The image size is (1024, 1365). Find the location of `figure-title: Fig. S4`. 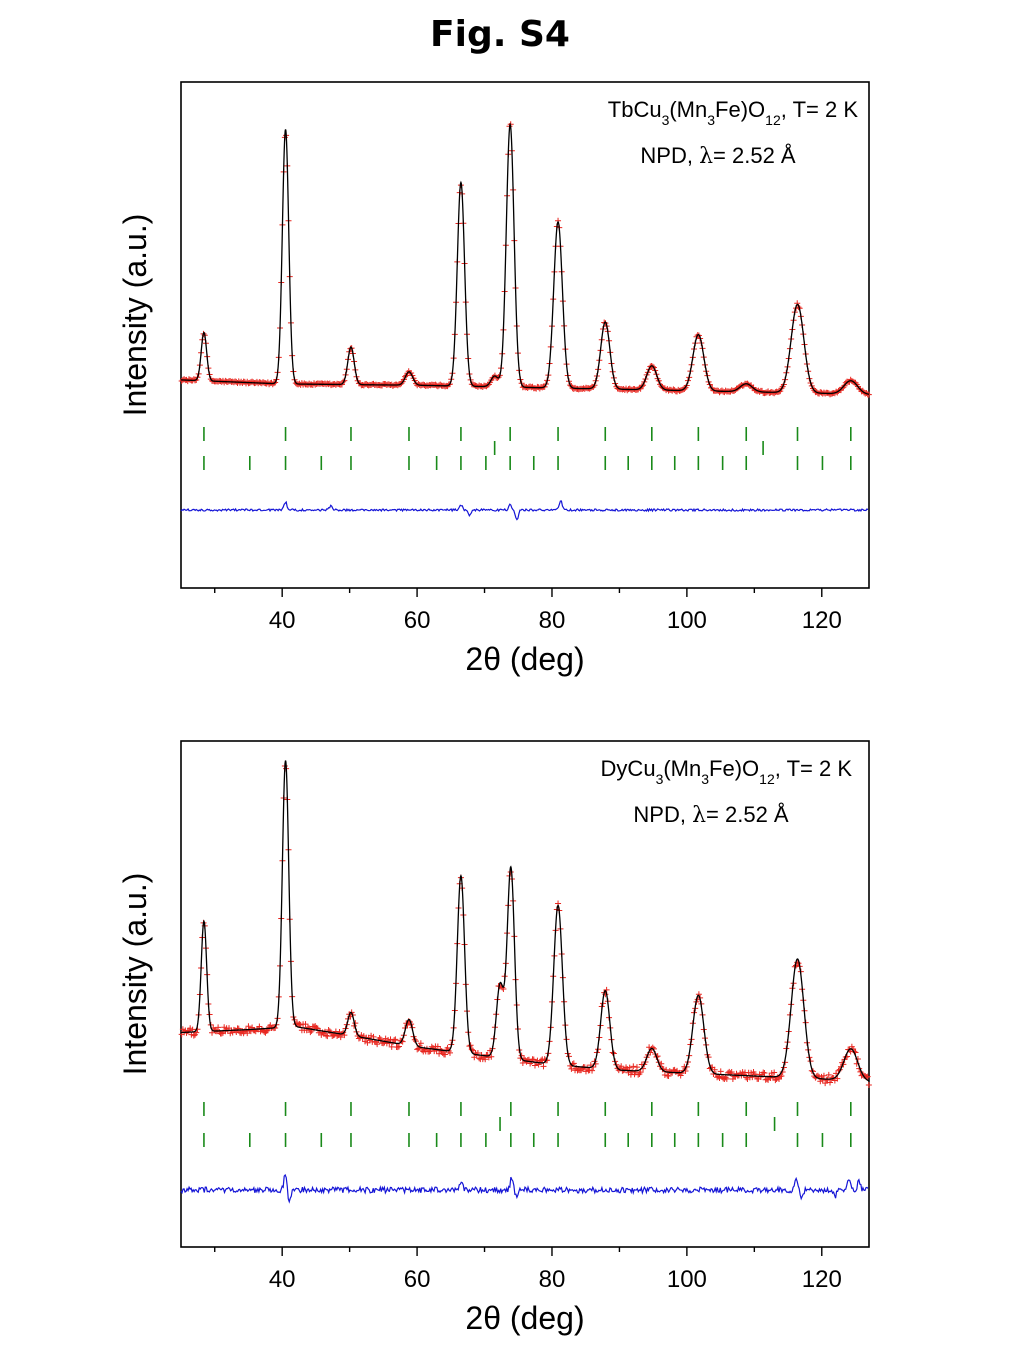

figure-title: Fig. S4 is located at coordinates (500, 34).